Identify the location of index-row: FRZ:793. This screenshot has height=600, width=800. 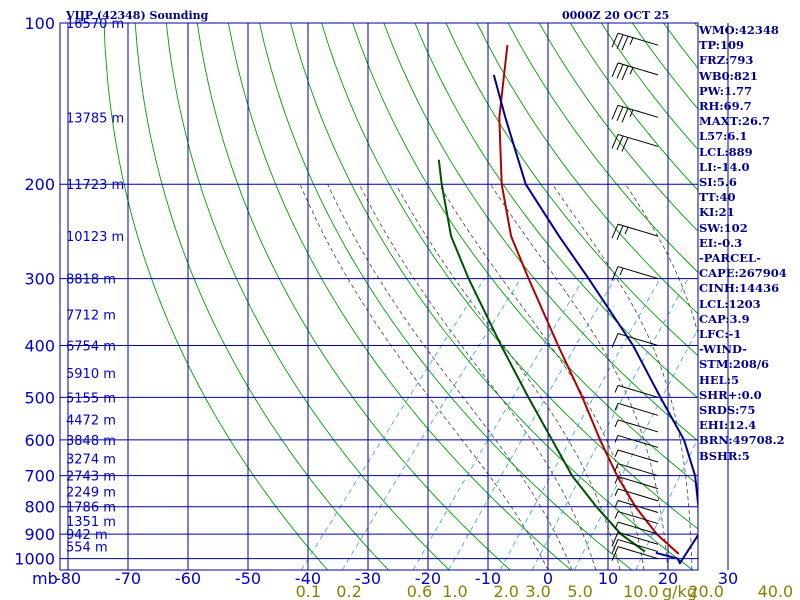
(726, 60).